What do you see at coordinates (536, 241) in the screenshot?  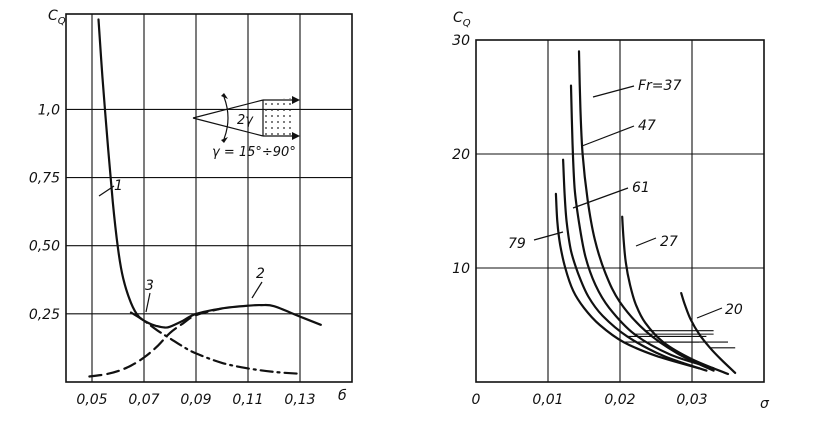 I see `right-curve-label-79: 79` at bounding box center [536, 241].